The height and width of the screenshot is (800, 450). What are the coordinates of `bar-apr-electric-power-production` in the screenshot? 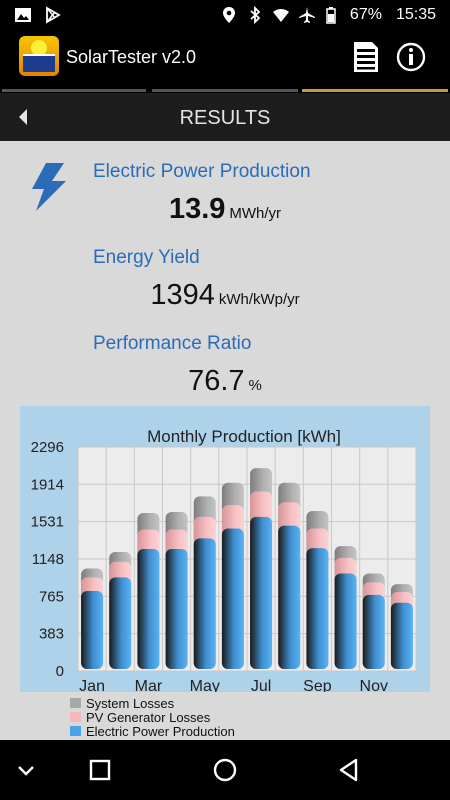 It's located at (176, 609).